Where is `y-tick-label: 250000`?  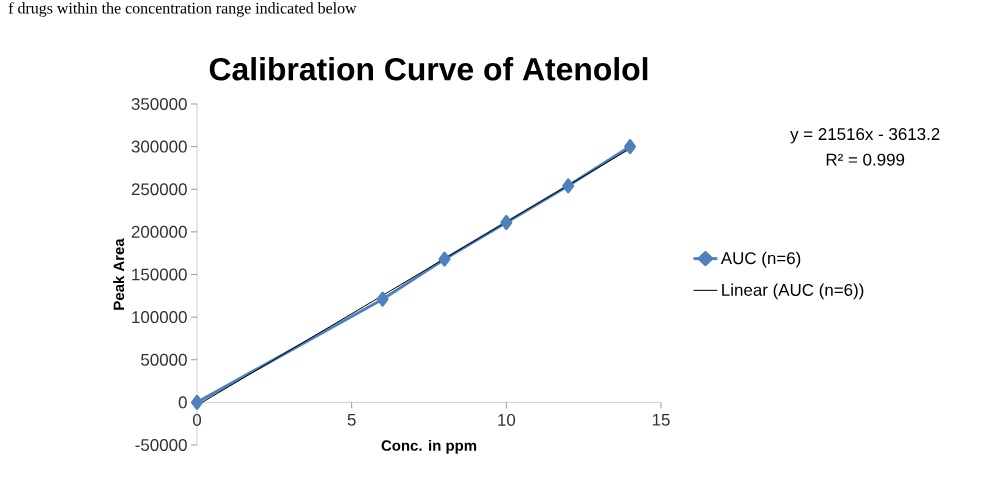 y-tick-label: 250000 is located at coordinates (159, 189).